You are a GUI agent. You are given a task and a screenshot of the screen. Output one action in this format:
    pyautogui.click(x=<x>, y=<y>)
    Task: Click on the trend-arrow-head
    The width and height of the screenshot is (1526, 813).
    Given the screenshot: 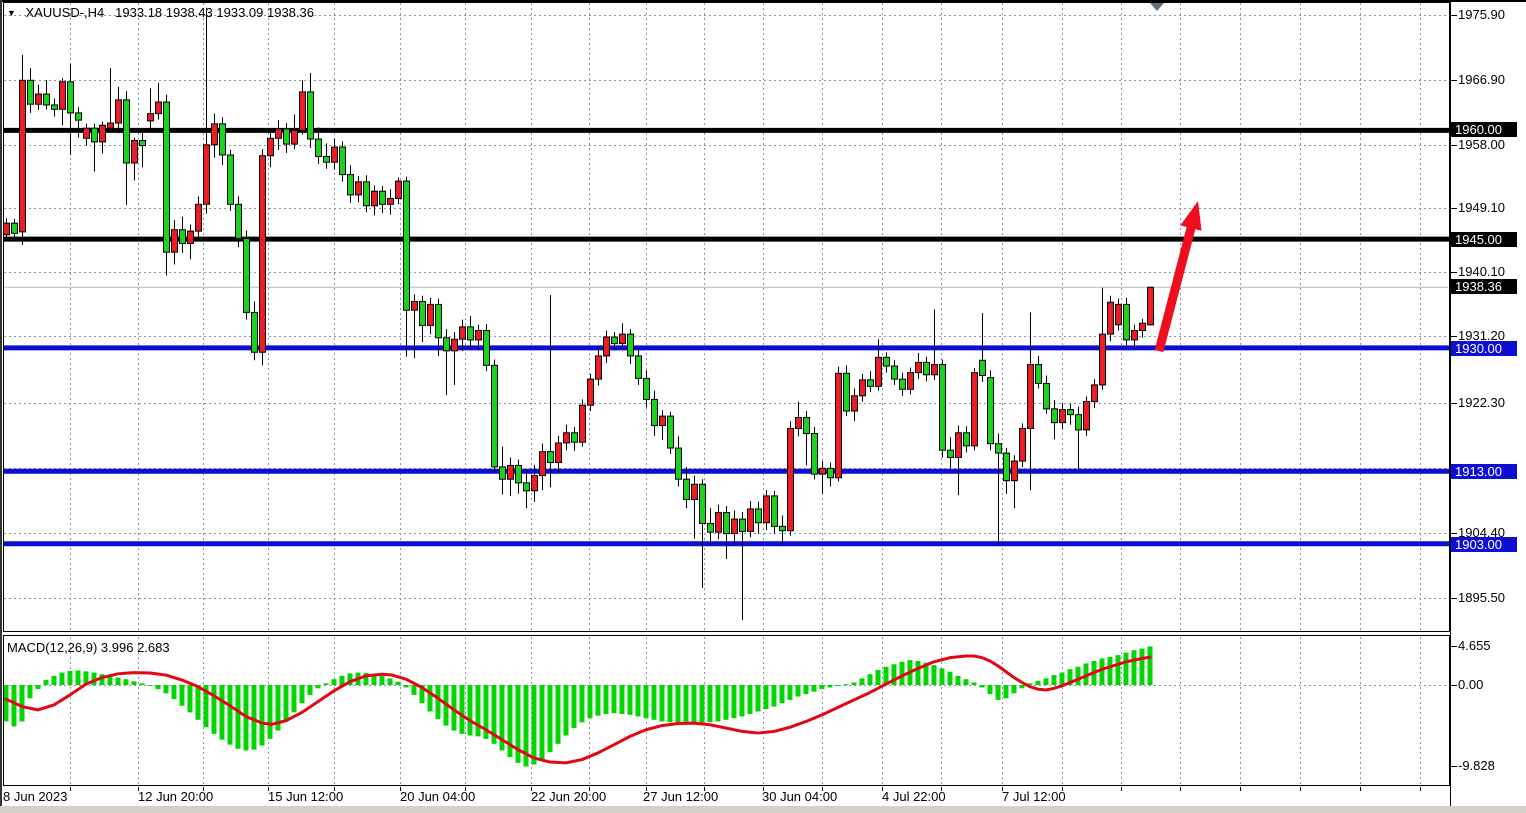 What is the action you would take?
    pyautogui.click(x=1191, y=216)
    